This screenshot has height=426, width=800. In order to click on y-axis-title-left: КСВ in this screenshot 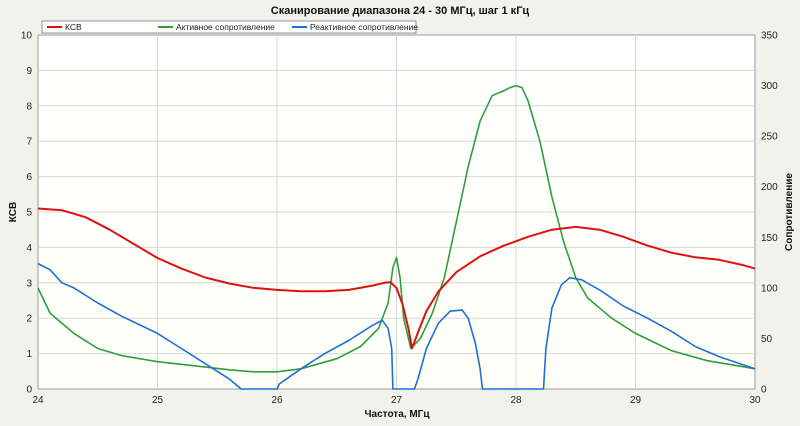, I will do `click(13, 212)`.